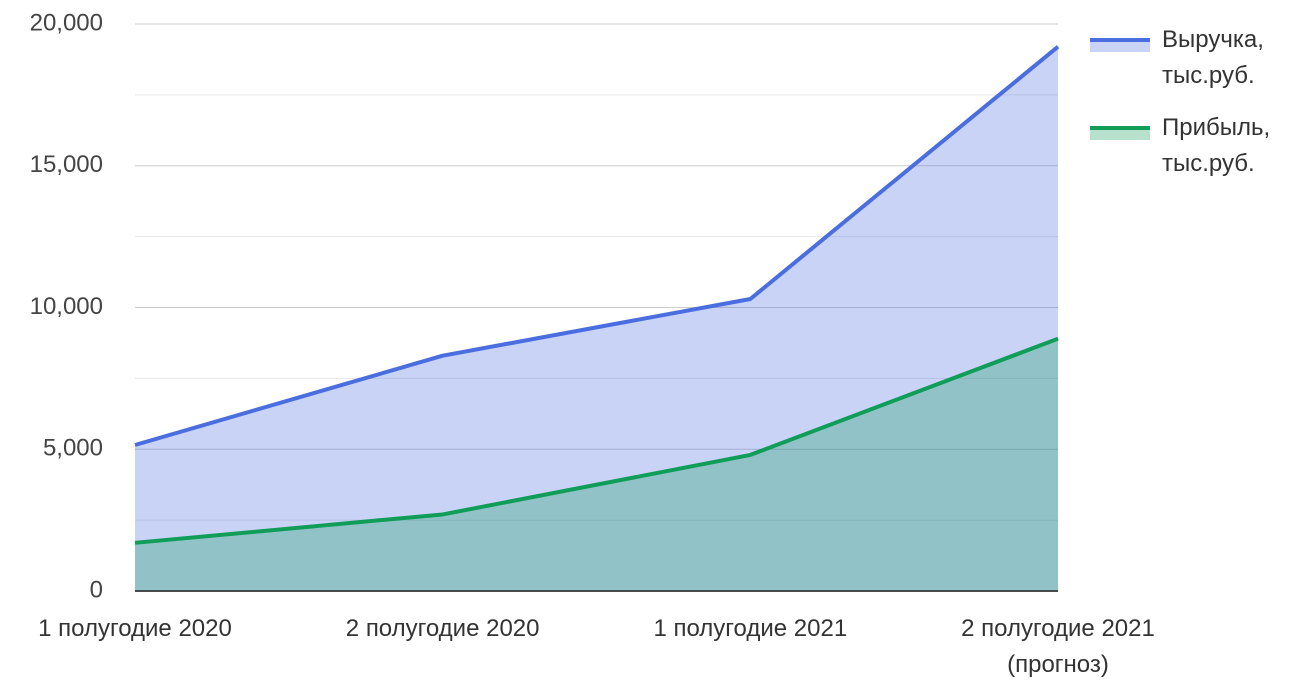 Image resolution: width=1299 pixels, height=682 pixels. What do you see at coordinates (96, 589) in the screenshot?
I see `y-tick-label: 0` at bounding box center [96, 589].